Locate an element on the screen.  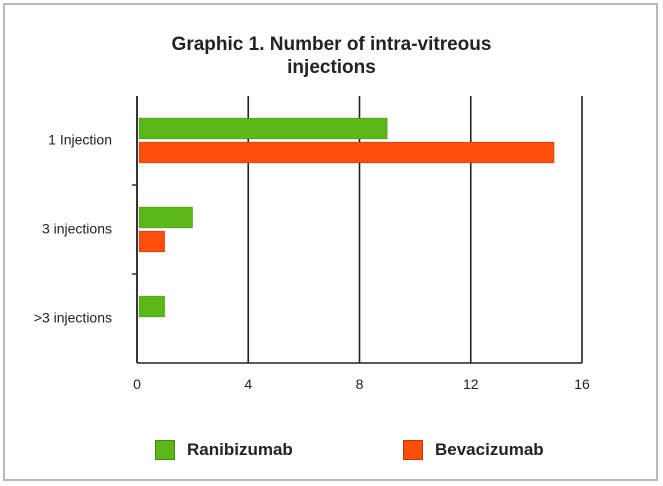
legend-item-ranibizumab: Ranibizumab is located at coordinates (224, 450).